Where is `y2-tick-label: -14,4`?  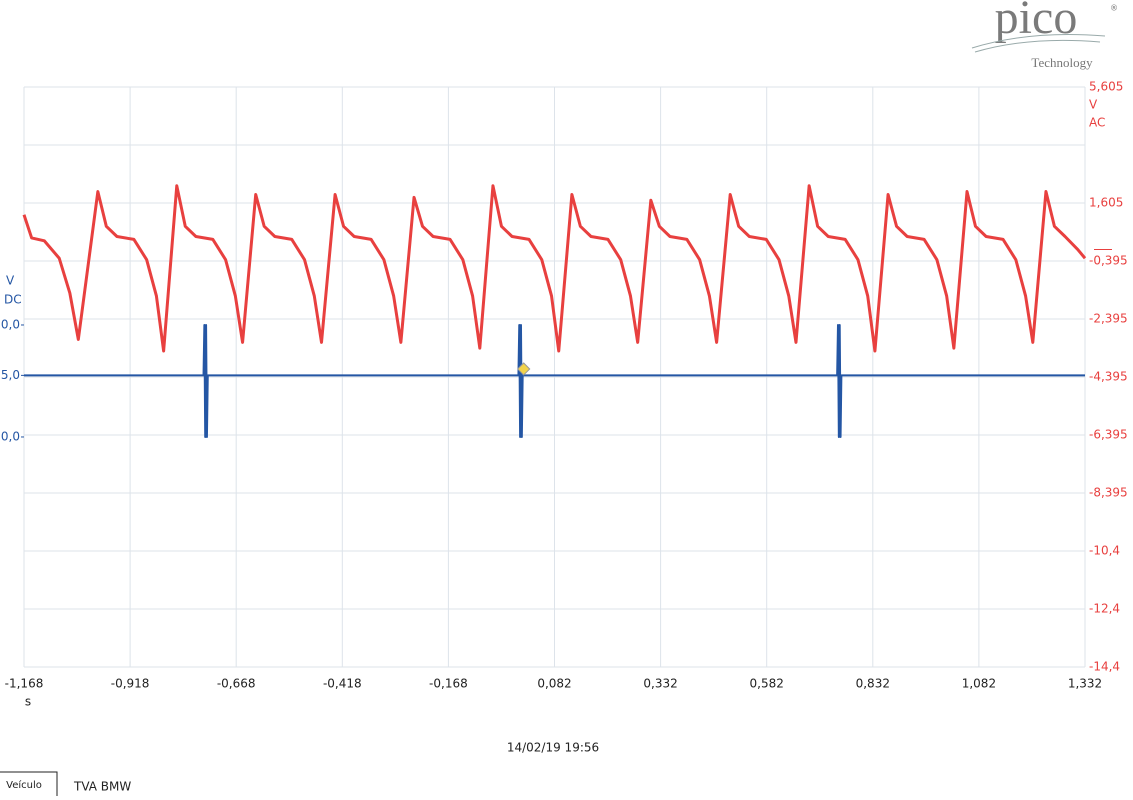 y2-tick-label: -14,4 is located at coordinates (1104, 667).